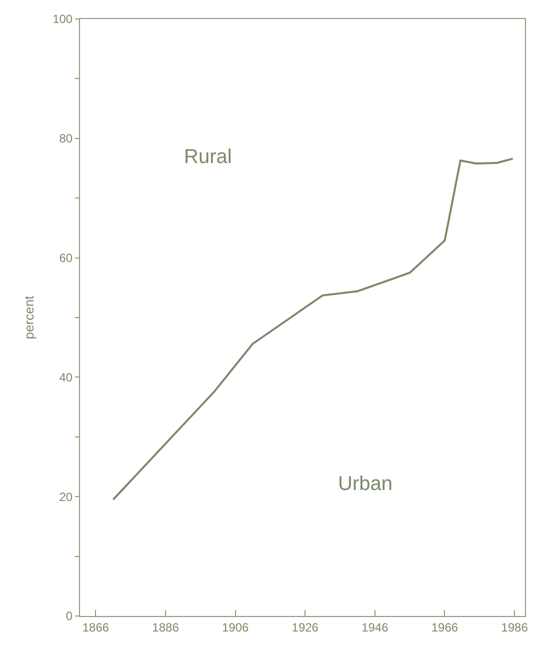 Image resolution: width=540 pixels, height=652 pixels. What do you see at coordinates (29, 317) in the screenshot?
I see `y-axis-title: percent` at bounding box center [29, 317].